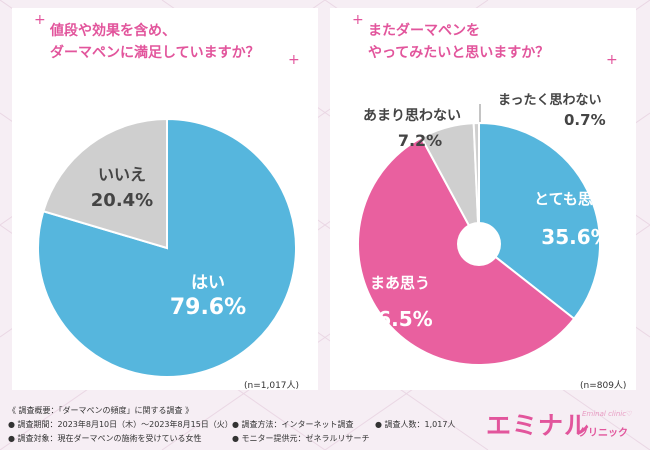  What do you see at coordinates (122, 200) in the screenshot?
I see `slice-value-0-1: 20.4%` at bounding box center [122, 200].